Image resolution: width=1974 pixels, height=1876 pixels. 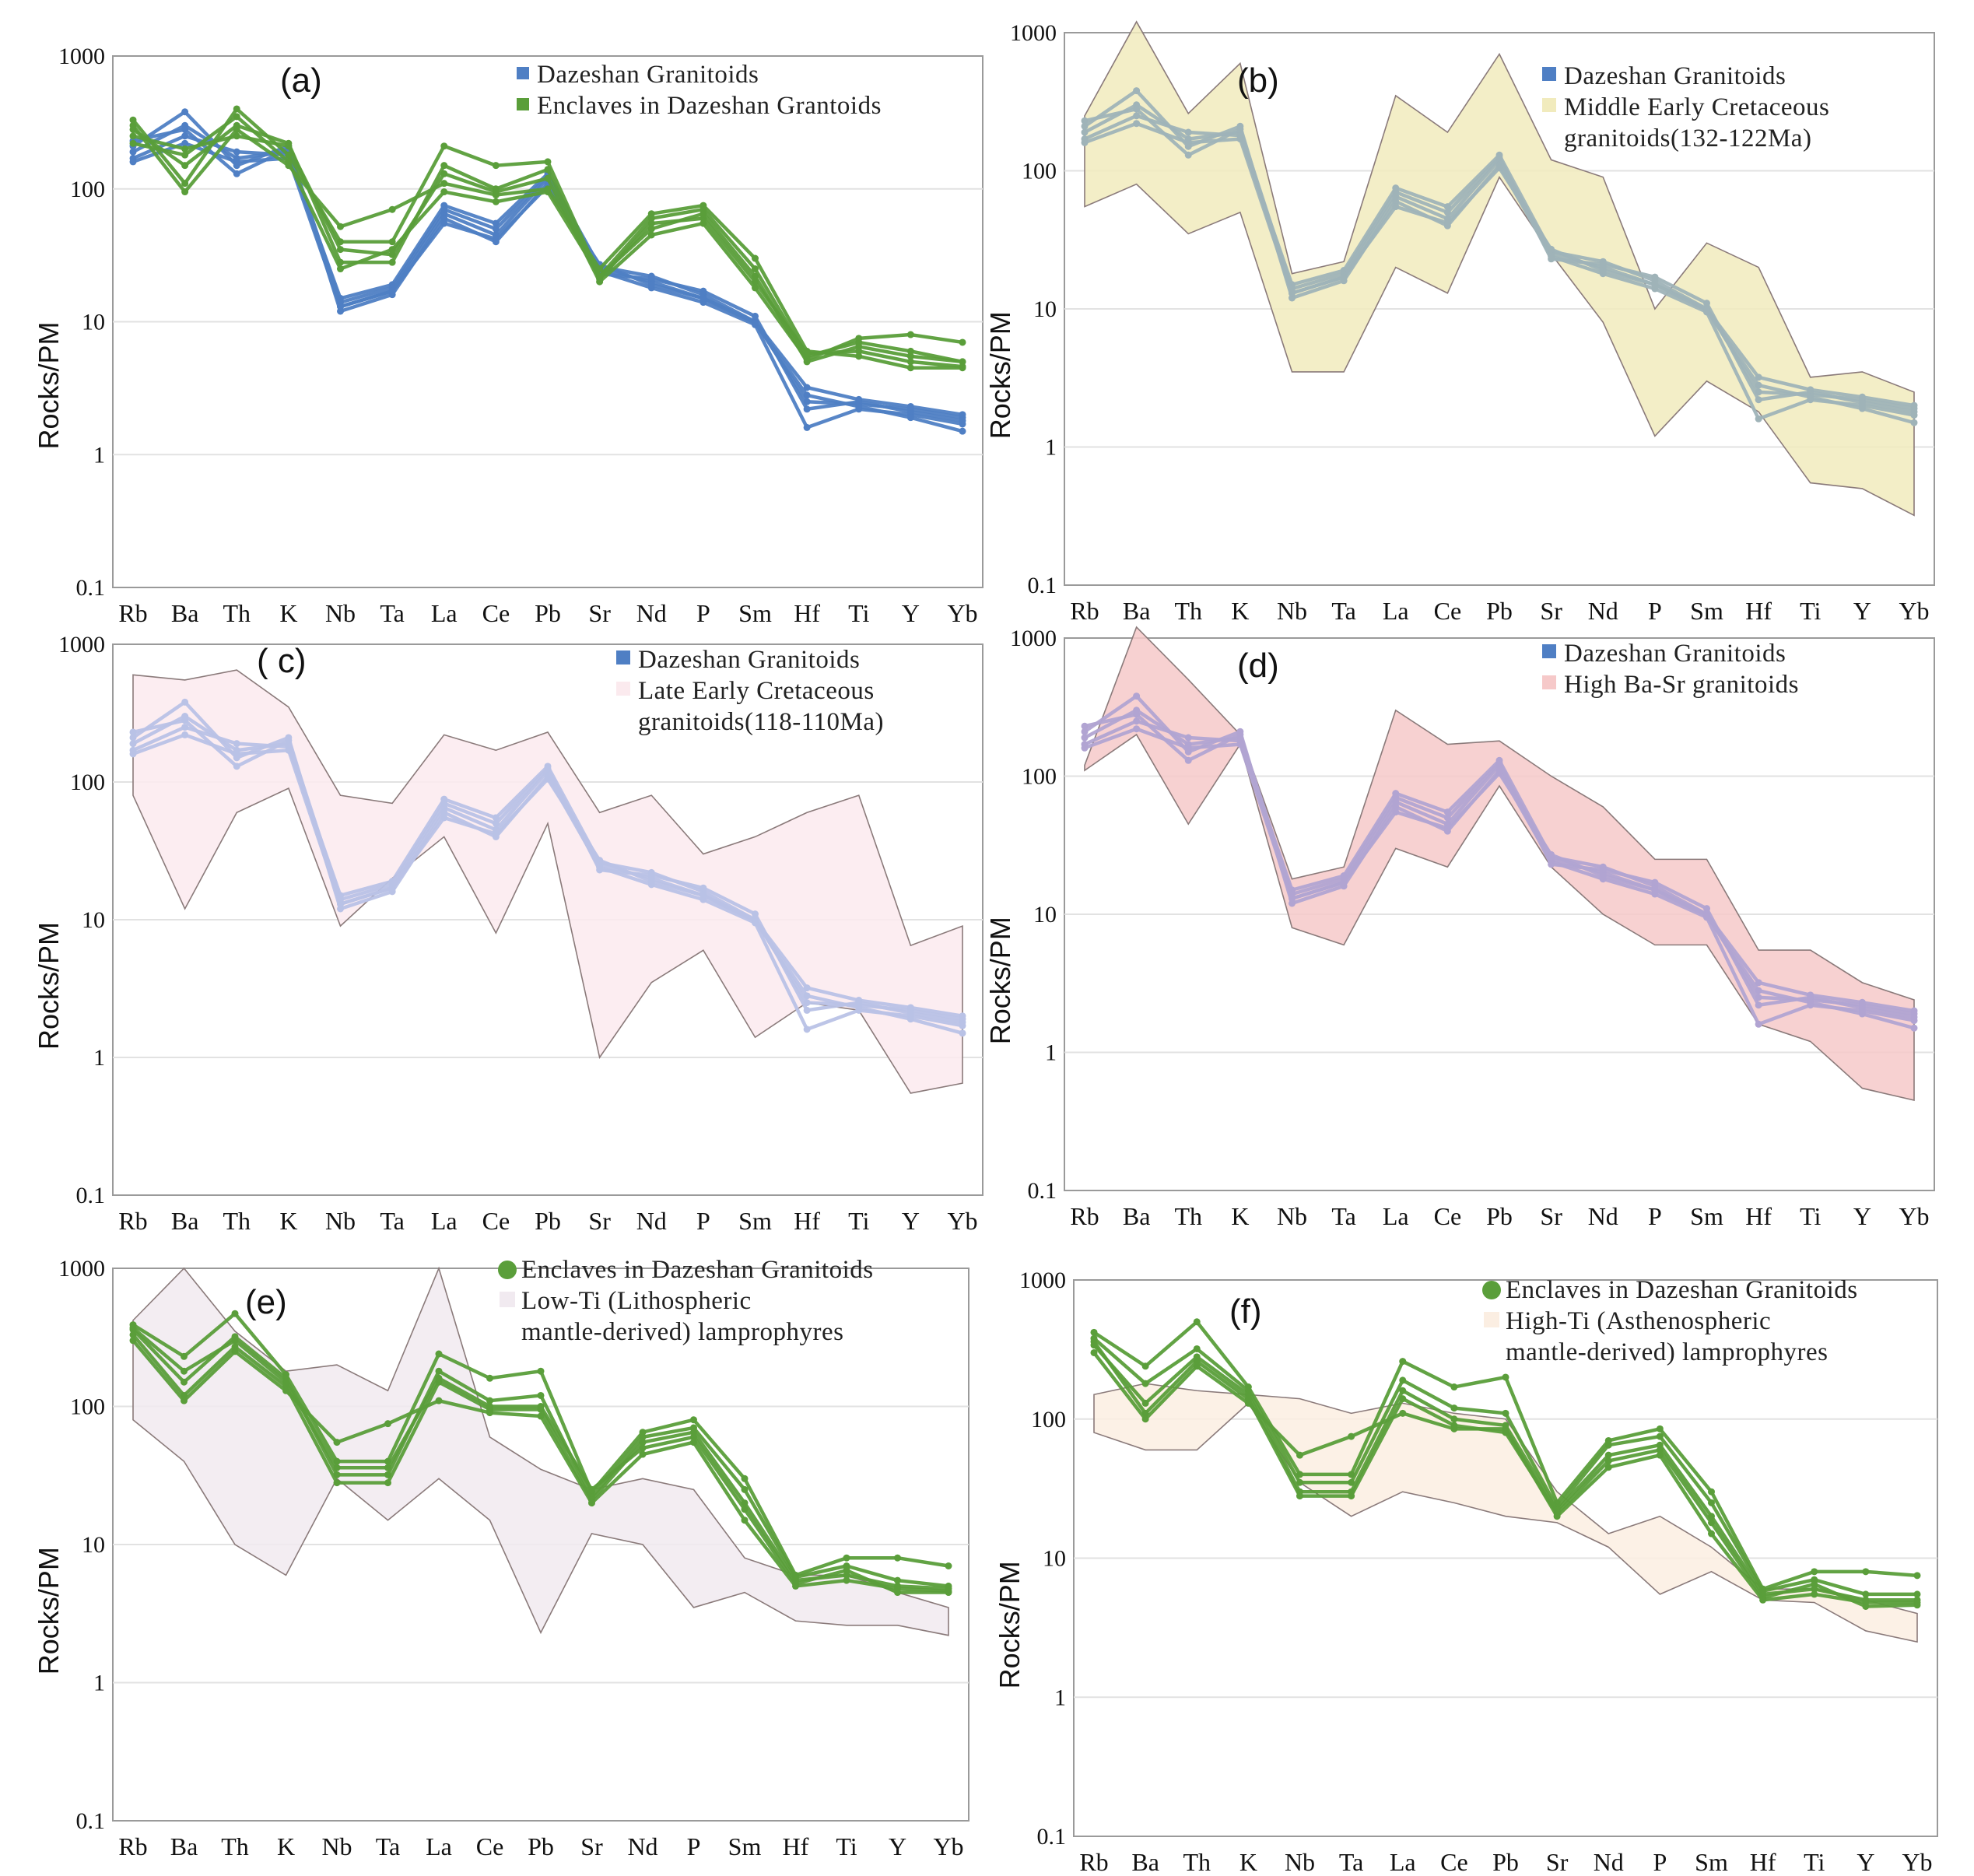 What do you see at coordinates (1300, 1862) in the screenshot?
I see `x-tick-label-nb: Nb` at bounding box center [1300, 1862].